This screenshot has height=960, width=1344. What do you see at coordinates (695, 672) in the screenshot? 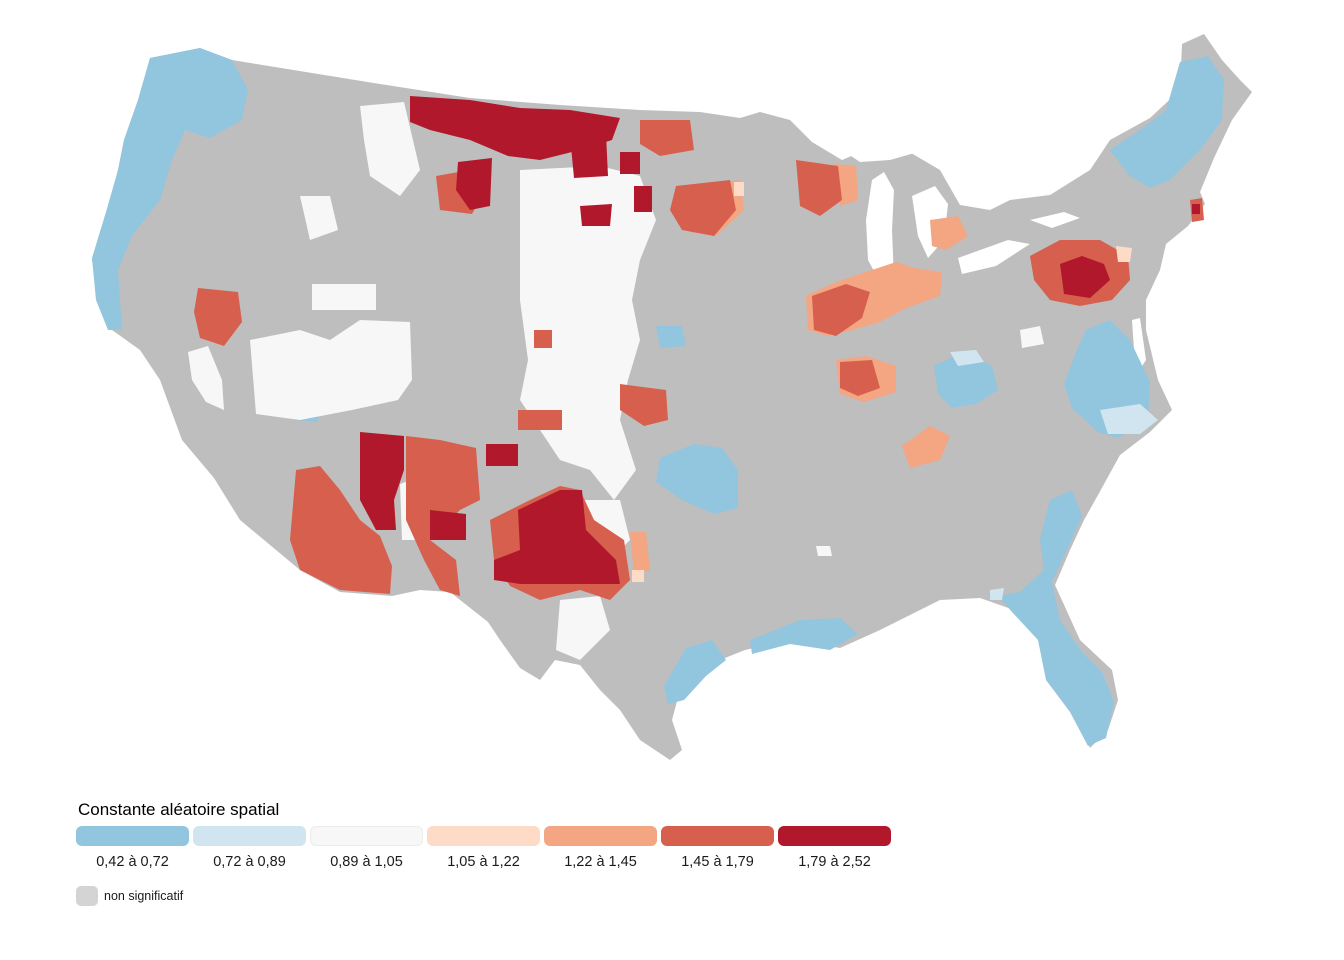
I see `texas-coast-region` at bounding box center [695, 672].